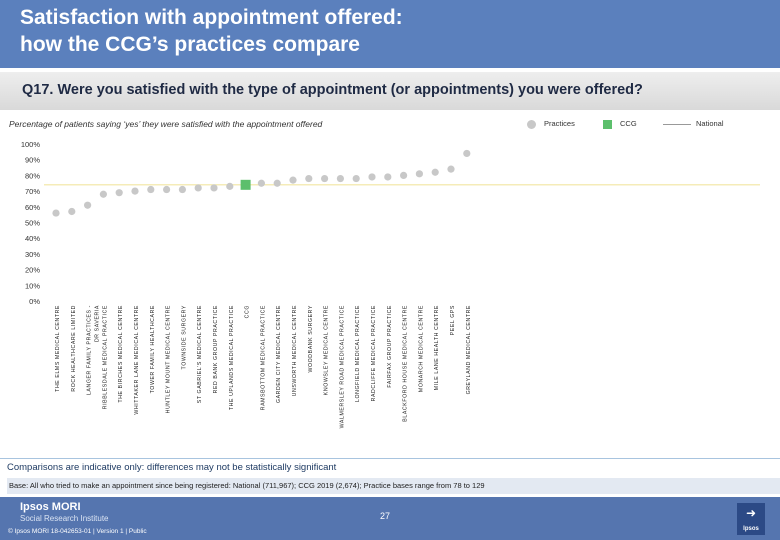 The width and height of the screenshot is (780, 540). What do you see at coordinates (105, 357) in the screenshot?
I see `x-tick-label: RIBBLESDALE MEDICAL PRACTICE` at bounding box center [105, 357].